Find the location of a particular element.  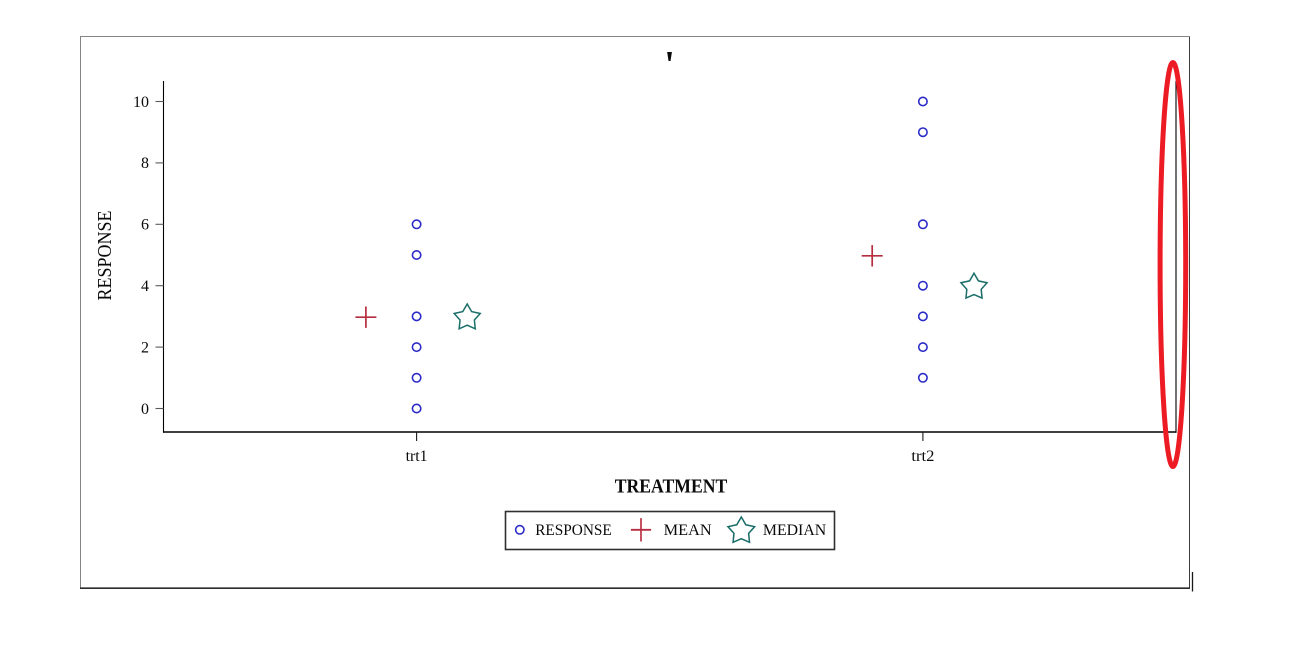

svg-text: MEAN is located at coordinates (688, 530).